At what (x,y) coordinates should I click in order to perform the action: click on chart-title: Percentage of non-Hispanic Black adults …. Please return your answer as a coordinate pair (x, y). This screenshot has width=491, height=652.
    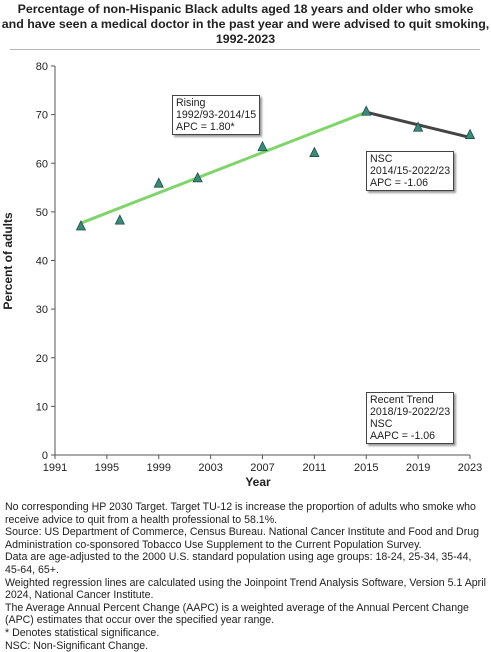
    Looking at the image, I should click on (245, 24).